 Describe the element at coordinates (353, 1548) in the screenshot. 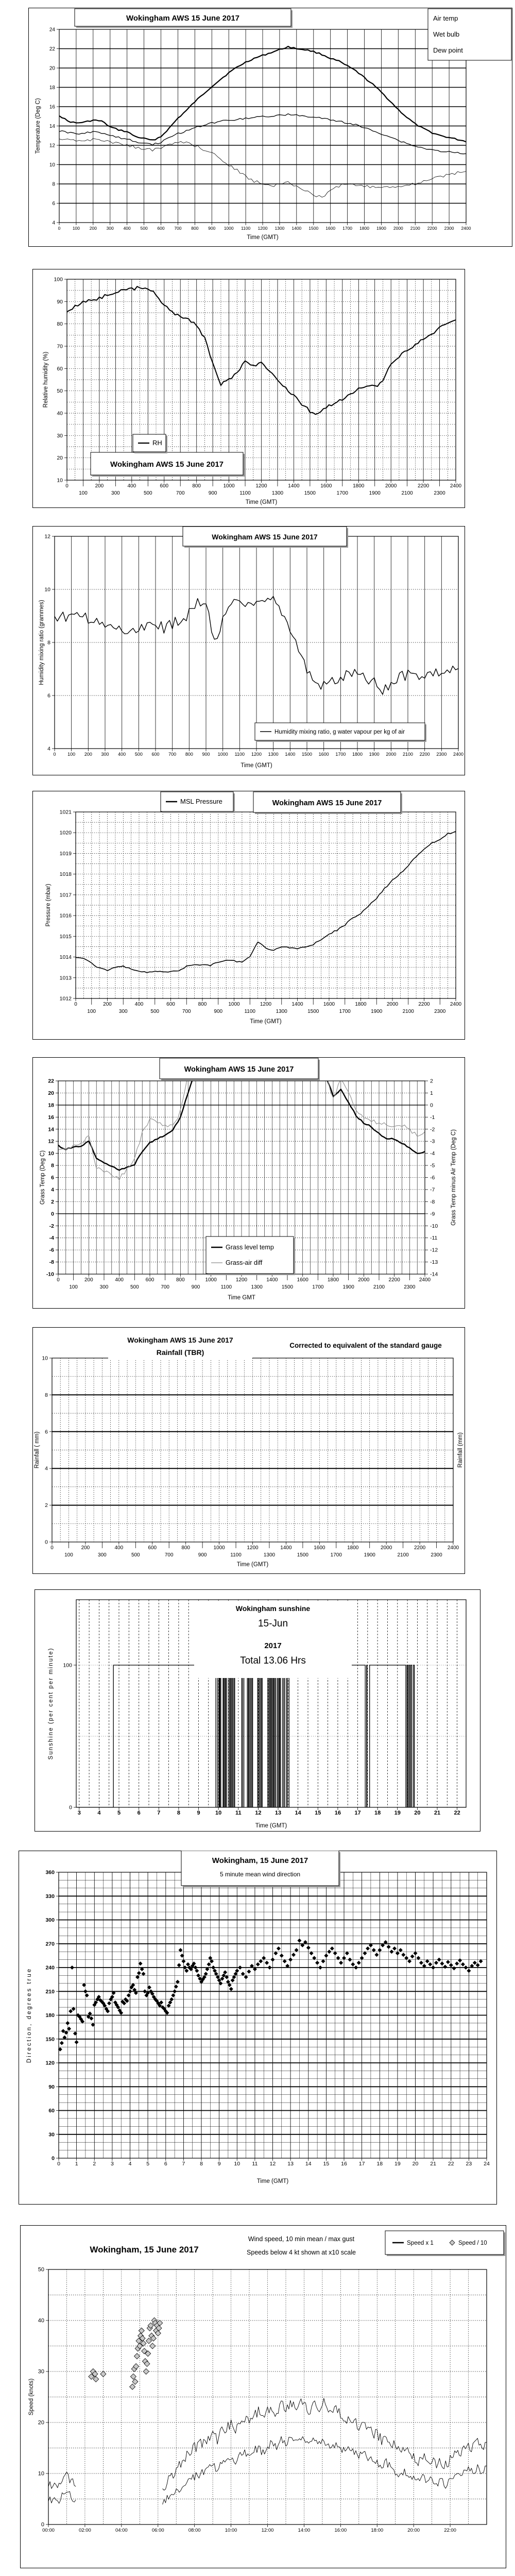

I see `svg-text: 1800` at that location.